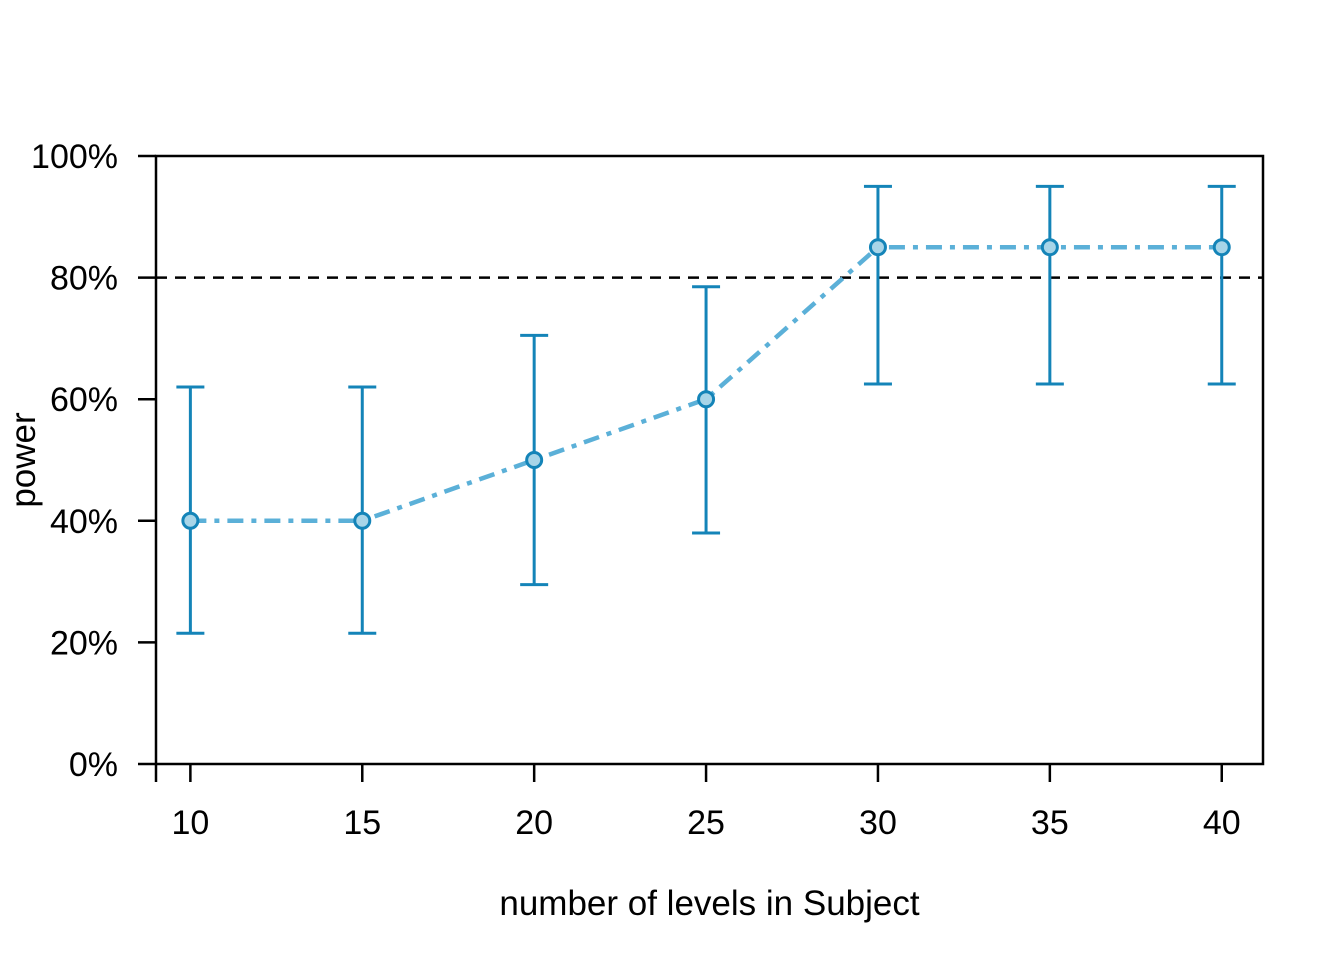 The height and width of the screenshot is (960, 1344). What do you see at coordinates (74, 157) in the screenshot?
I see `y-tick-label: 100%` at bounding box center [74, 157].